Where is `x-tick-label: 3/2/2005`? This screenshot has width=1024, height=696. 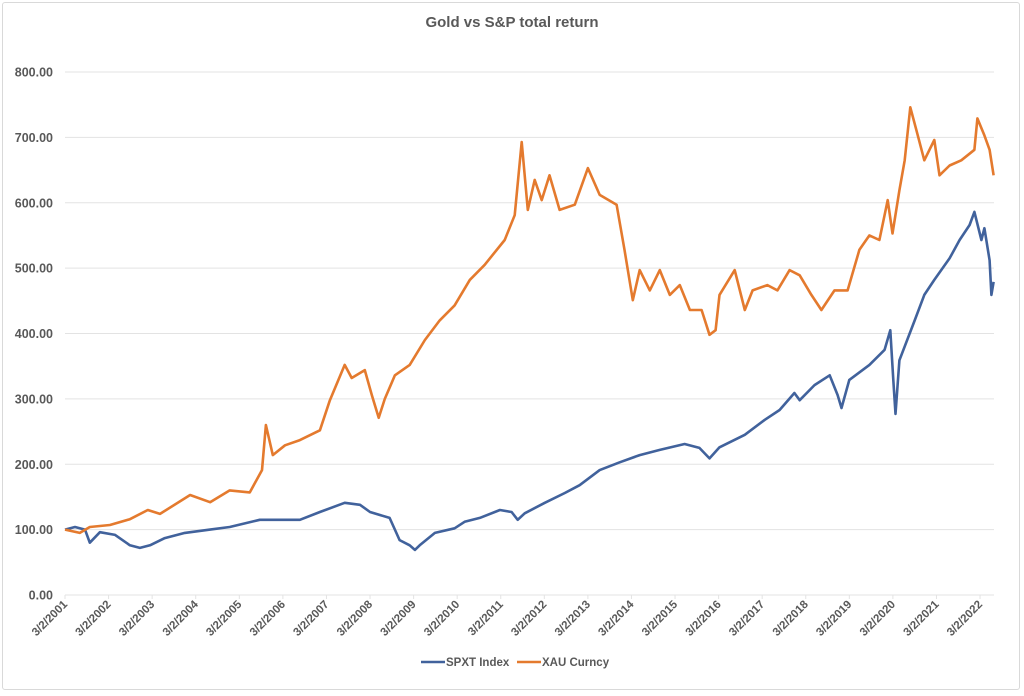
x-tick-label: 3/2/2005 is located at coordinates (224, 618).